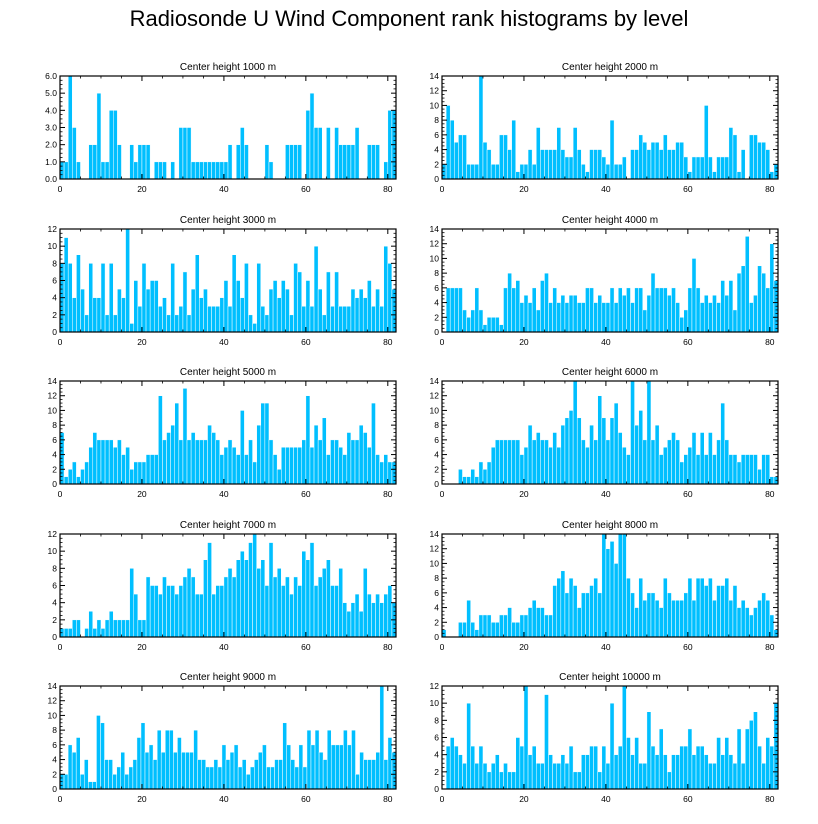 The width and height of the screenshot is (818, 824). Describe the element at coordinates (54, 263) in the screenshot. I see `y-tick-label: 8` at that location.